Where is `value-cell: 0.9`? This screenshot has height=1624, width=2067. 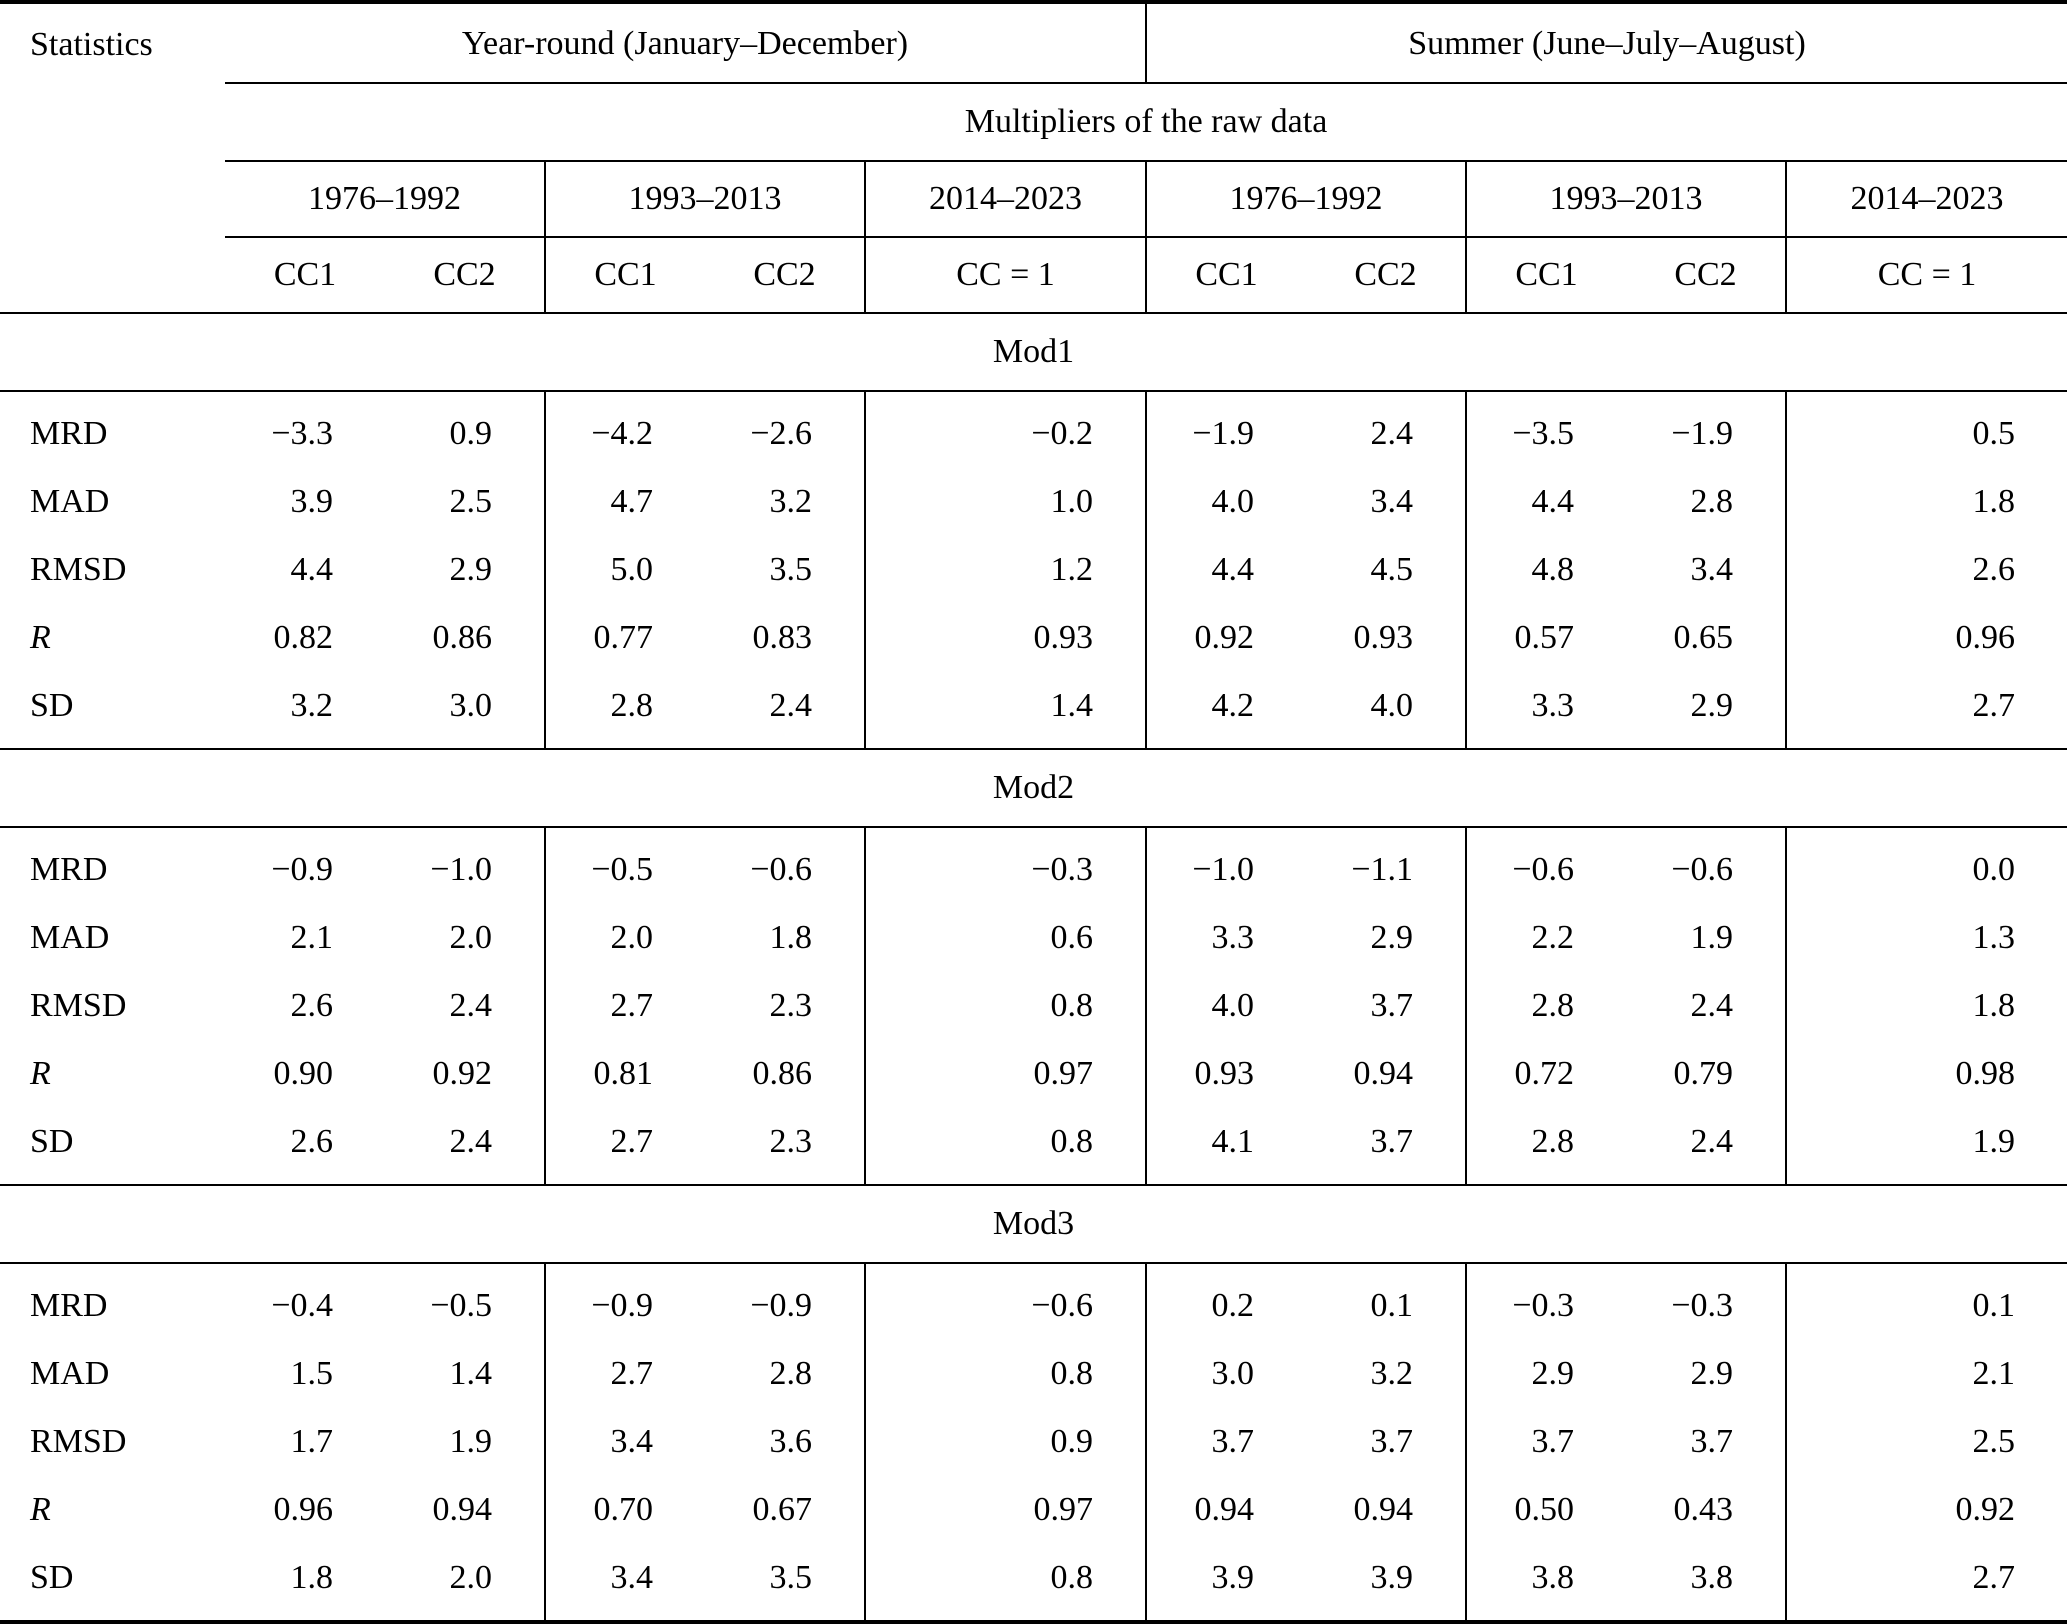 value-cell: 0.9 is located at coordinates (471, 433).